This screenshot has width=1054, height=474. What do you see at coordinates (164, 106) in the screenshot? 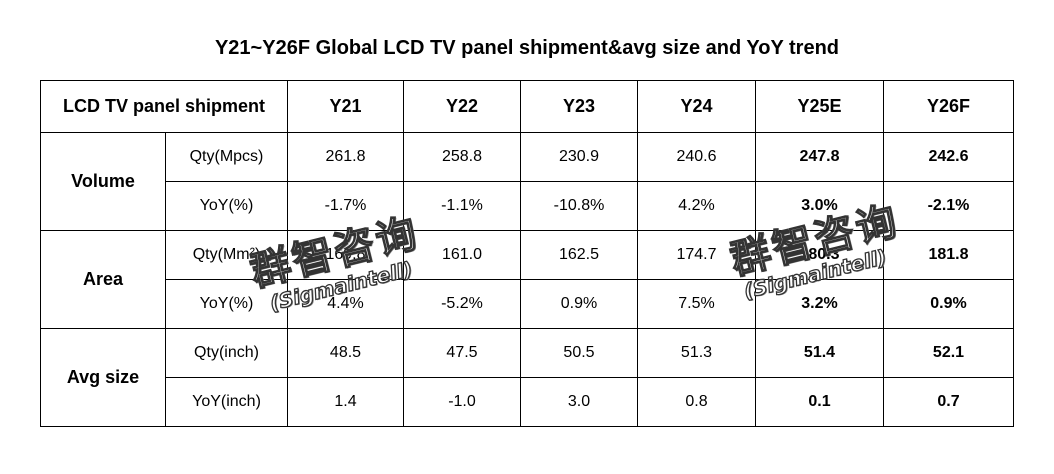
I see `header-label-cell: LCD TV panel shipment` at bounding box center [164, 106].